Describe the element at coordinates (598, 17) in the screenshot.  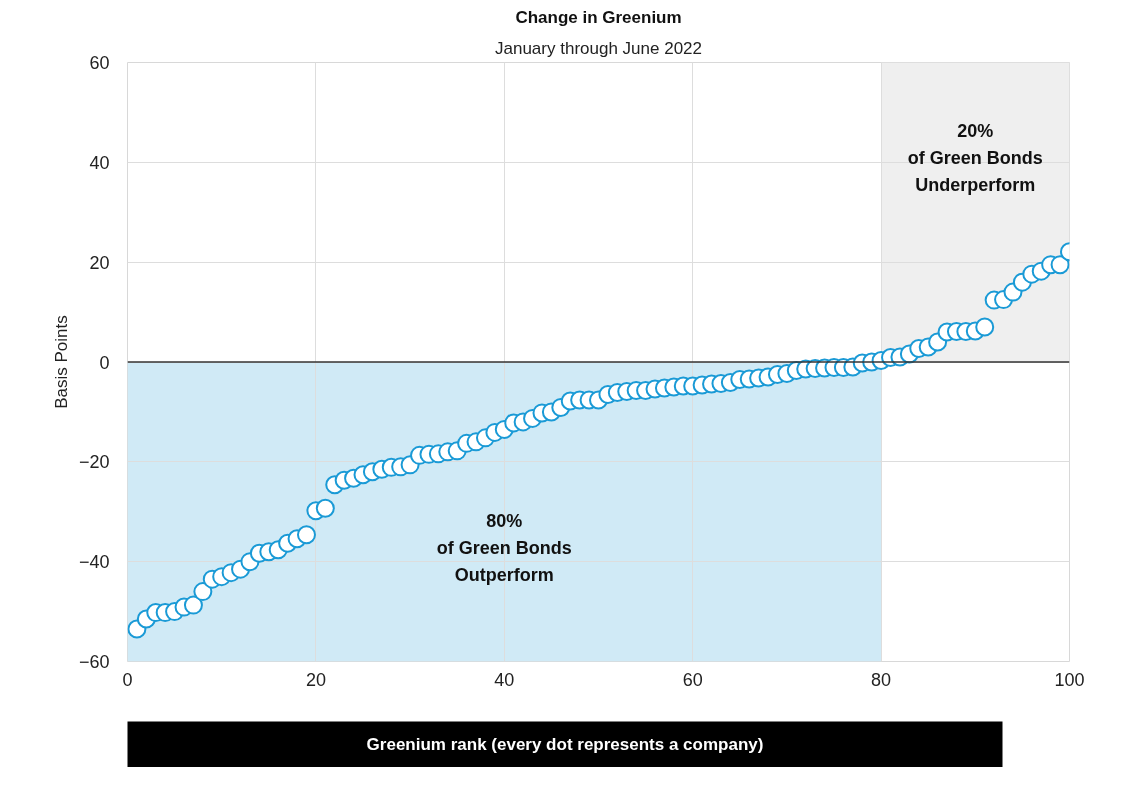
I see `chart-title: Change in Greenium` at that location.